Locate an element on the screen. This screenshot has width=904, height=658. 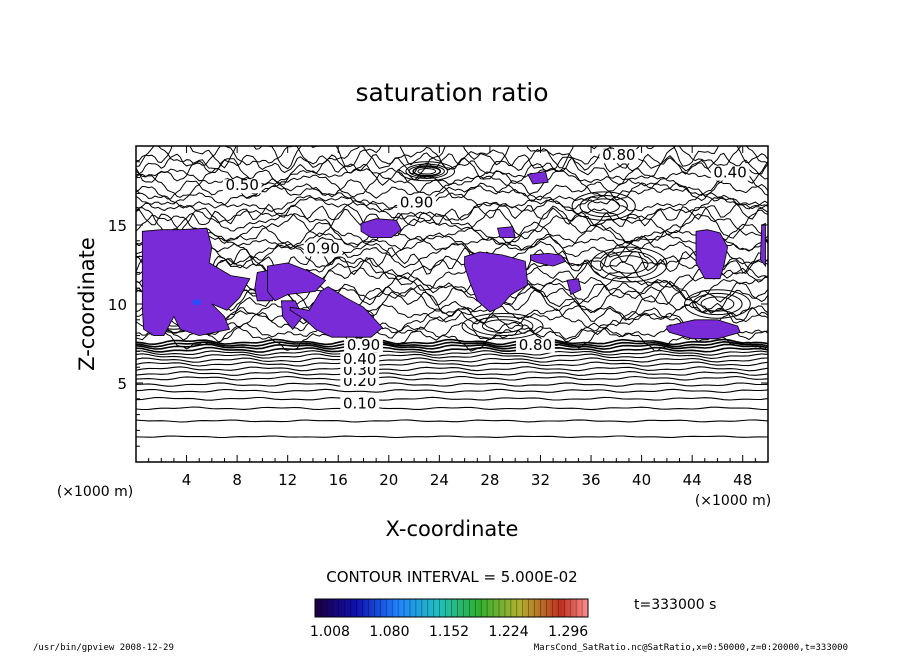
colorbar-stripes is located at coordinates (451, 608).